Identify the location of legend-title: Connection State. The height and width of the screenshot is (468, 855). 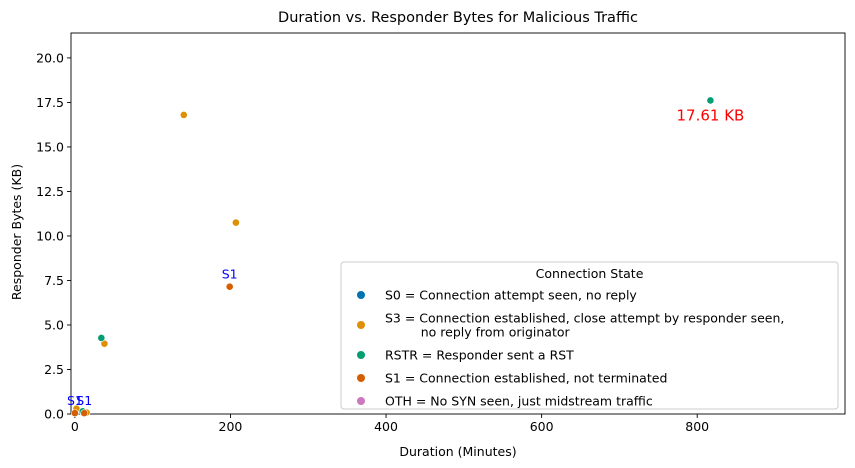
(590, 273).